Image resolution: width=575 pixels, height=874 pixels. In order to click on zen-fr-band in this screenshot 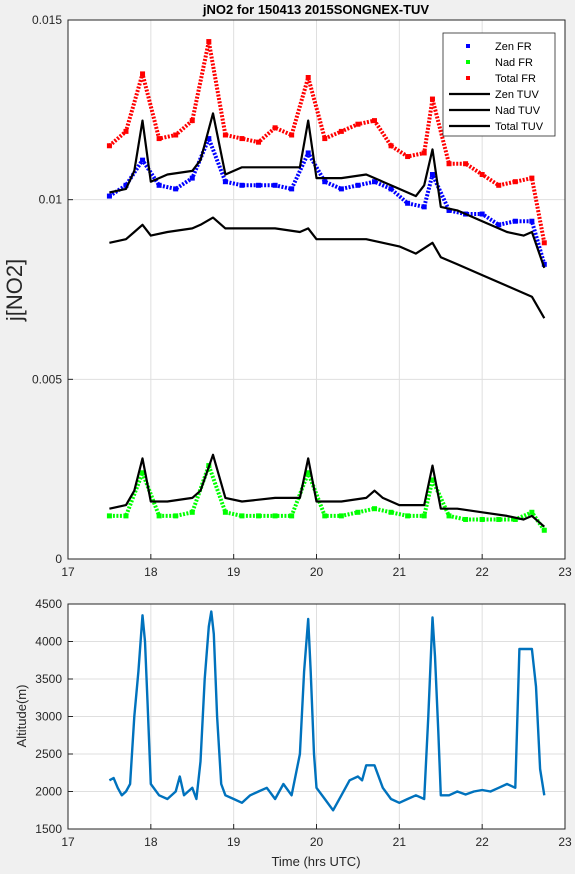, I will do `click(327, 200)`.